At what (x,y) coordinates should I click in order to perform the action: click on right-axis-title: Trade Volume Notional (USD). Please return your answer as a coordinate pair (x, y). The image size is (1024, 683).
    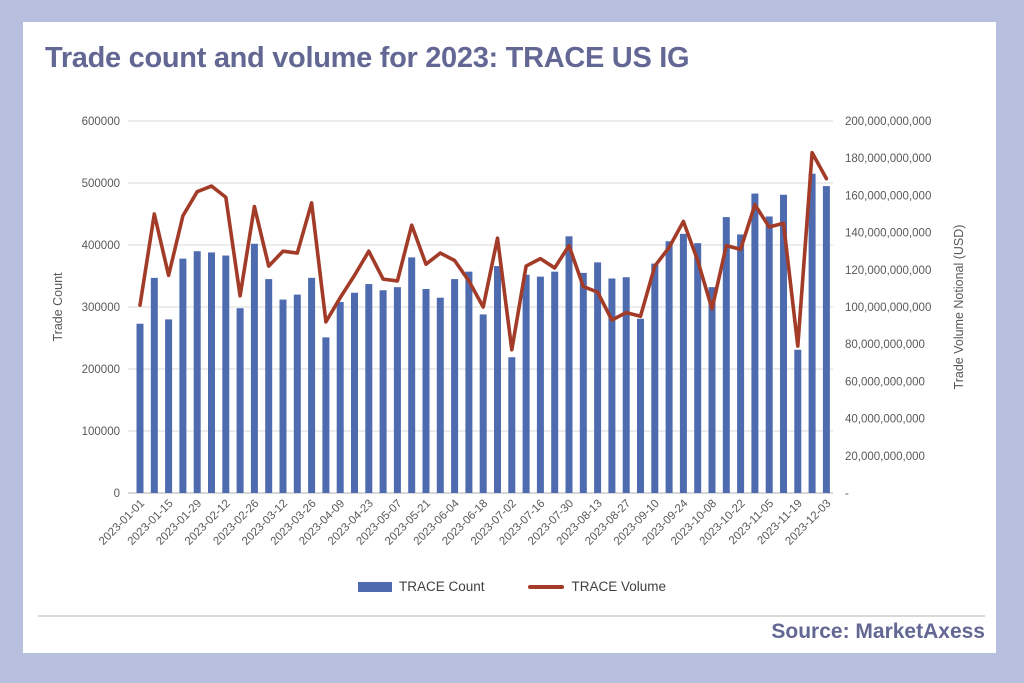
    Looking at the image, I should click on (959, 307).